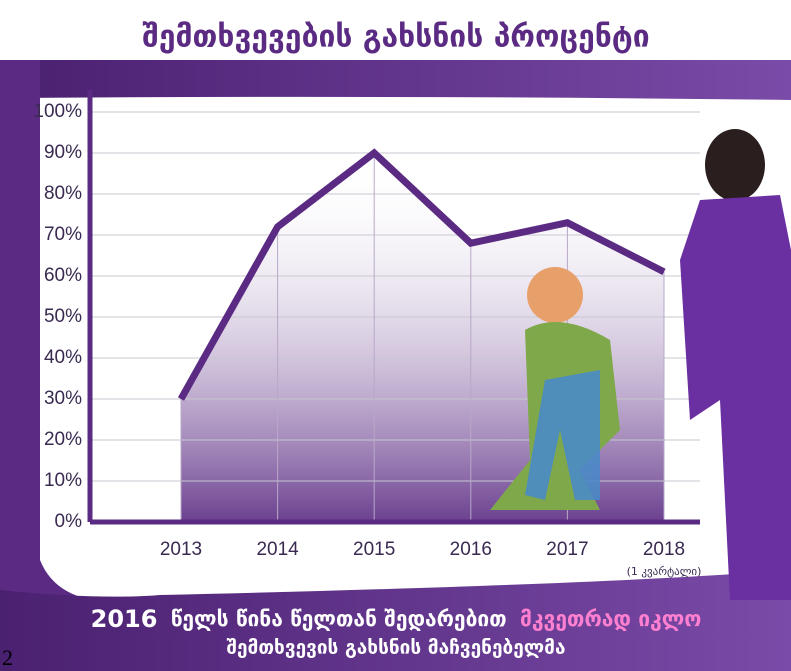  I want to click on annotation-highlight: მკვეთრად იკლო, so click(610, 619).